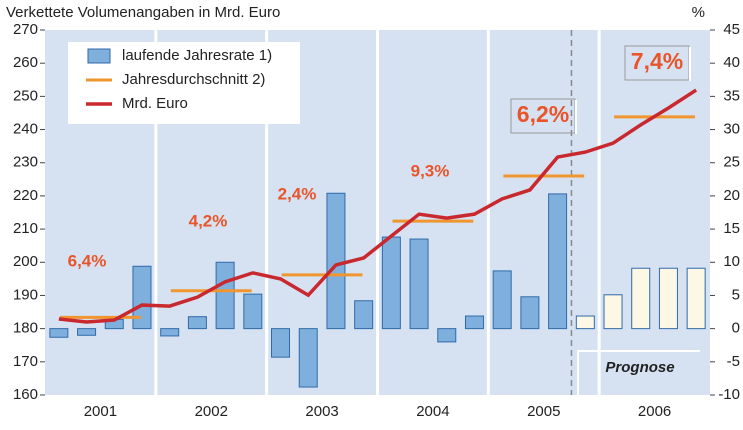 Image resolution: width=743 pixels, height=430 pixels. Describe the element at coordinates (731, 62) in the screenshot. I see `y2-tick-label: 40` at that location.